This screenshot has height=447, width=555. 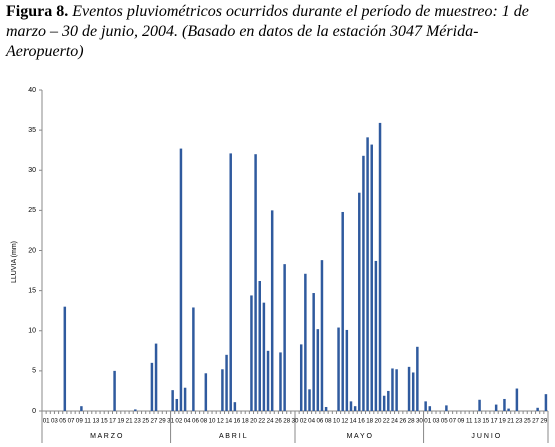 What do you see at coordinates (71, 421) in the screenshot?
I see `x-tick-label: 07` at bounding box center [71, 421].